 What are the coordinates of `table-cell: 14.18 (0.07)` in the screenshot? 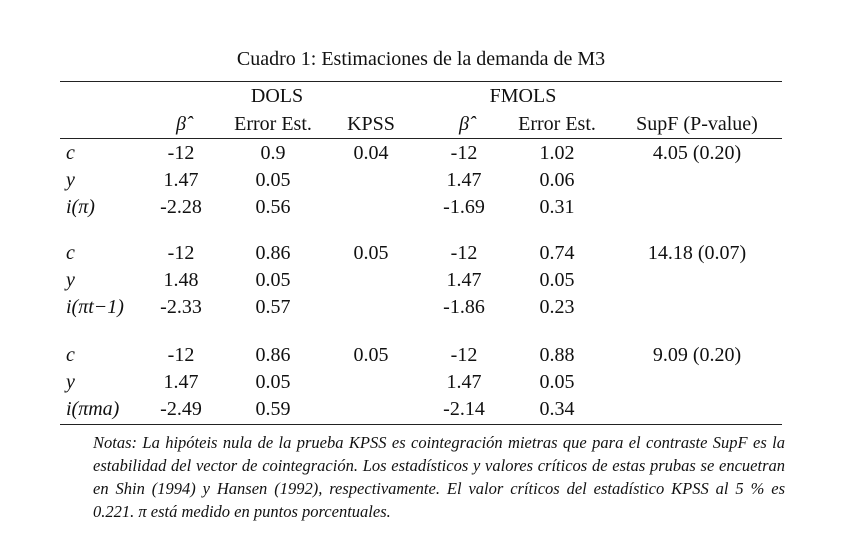 It's located at (697, 253).